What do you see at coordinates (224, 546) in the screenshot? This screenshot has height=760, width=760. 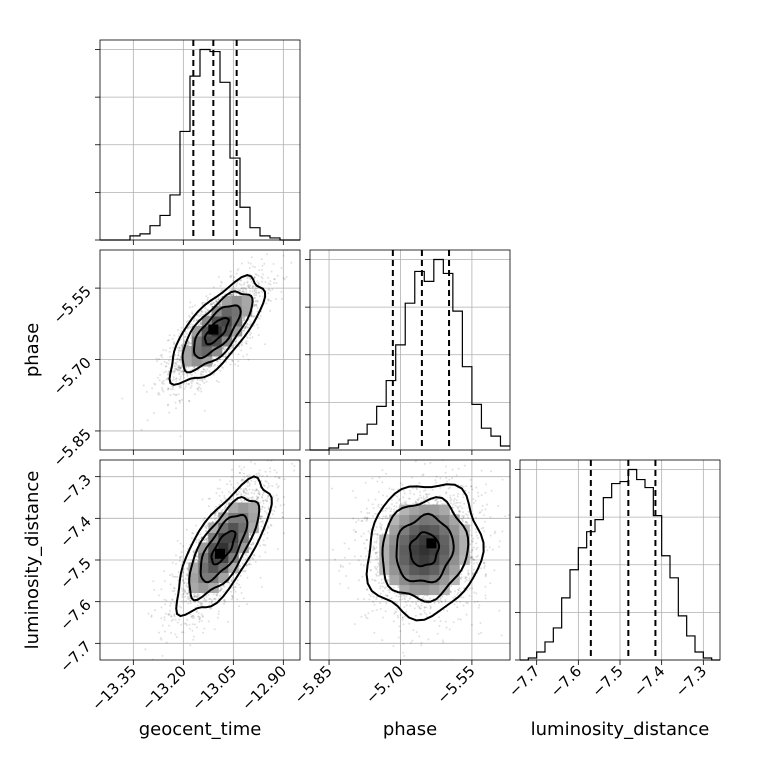 I see `contour-line` at bounding box center [224, 546].